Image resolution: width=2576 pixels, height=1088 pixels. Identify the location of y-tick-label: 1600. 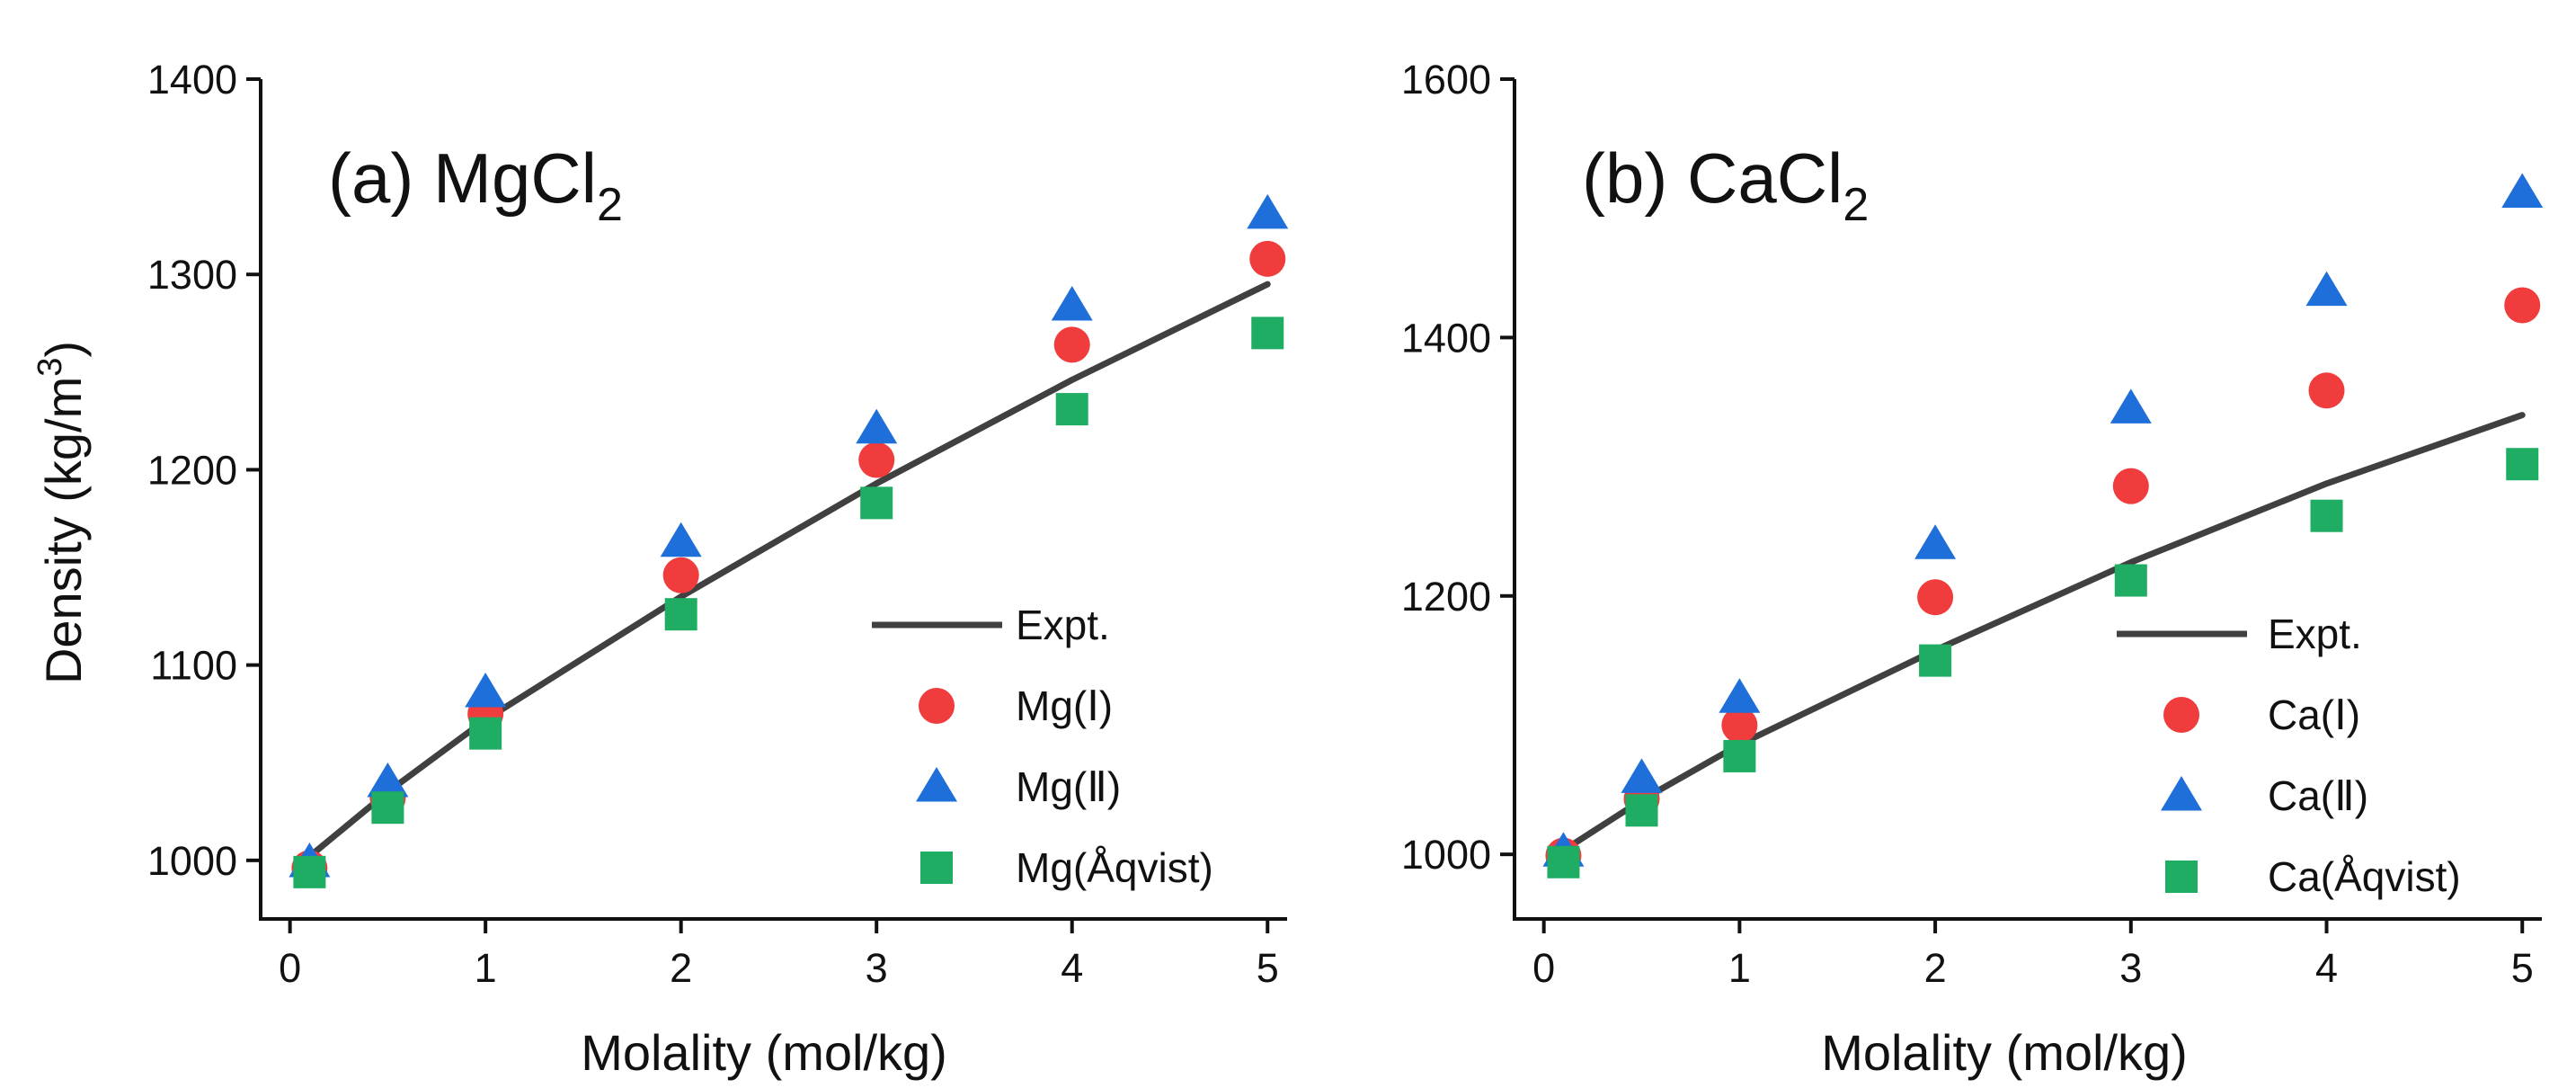
(1446, 80).